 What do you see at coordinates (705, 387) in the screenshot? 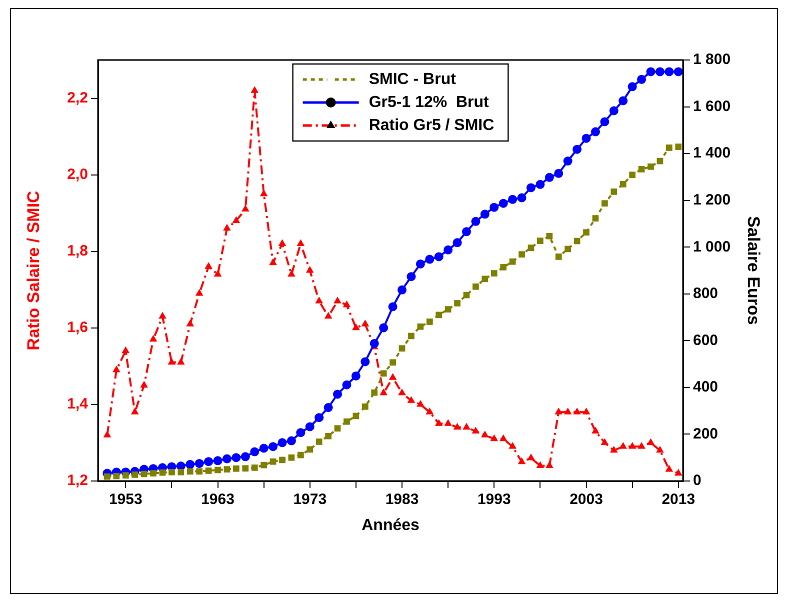
I see `y2-tick-label: 400` at bounding box center [705, 387].